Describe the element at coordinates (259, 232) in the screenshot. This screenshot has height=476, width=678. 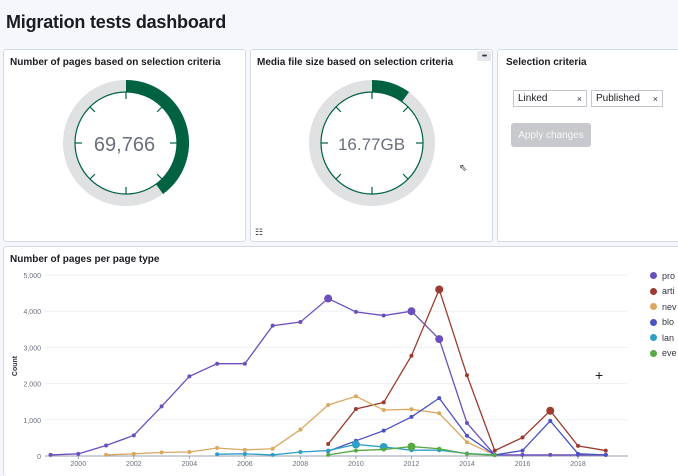
I see `legend-toggle-icon: ☷` at that location.